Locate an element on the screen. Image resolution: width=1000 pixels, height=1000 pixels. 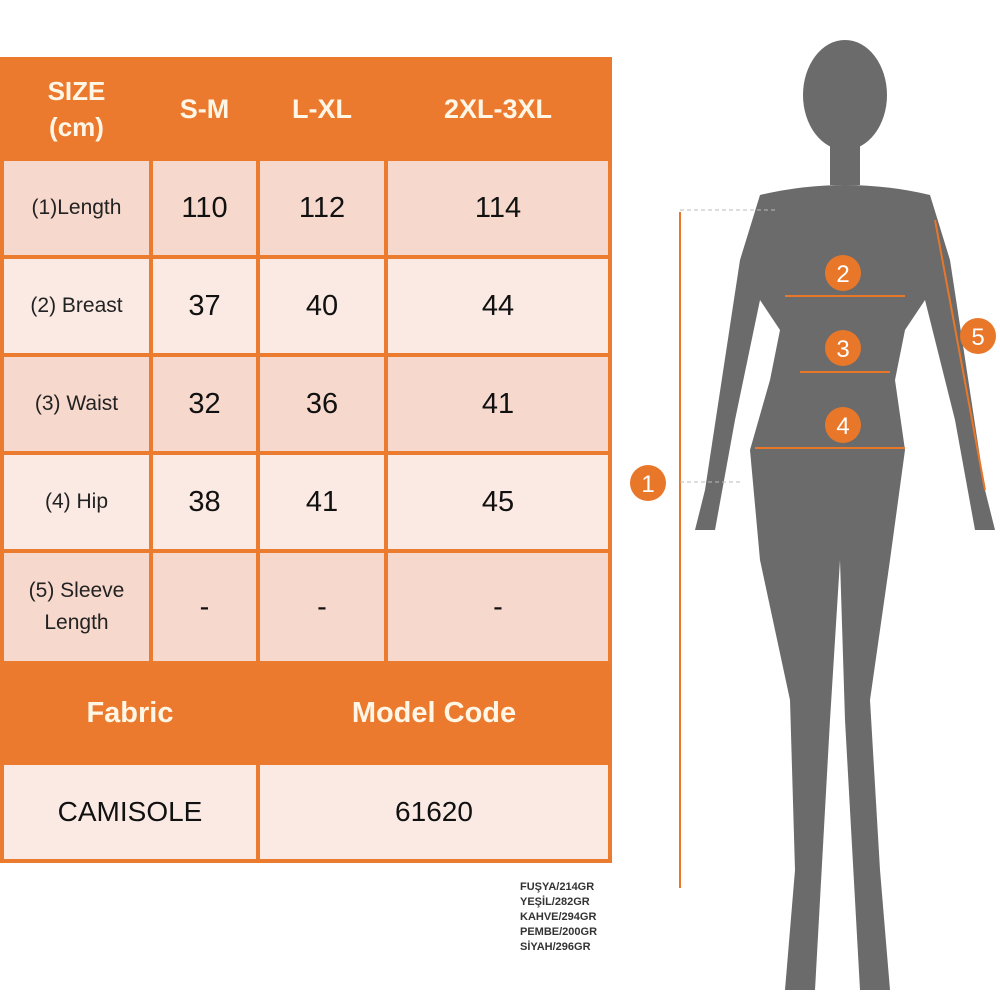
row-label: (1)Length is located at coordinates (76, 208).